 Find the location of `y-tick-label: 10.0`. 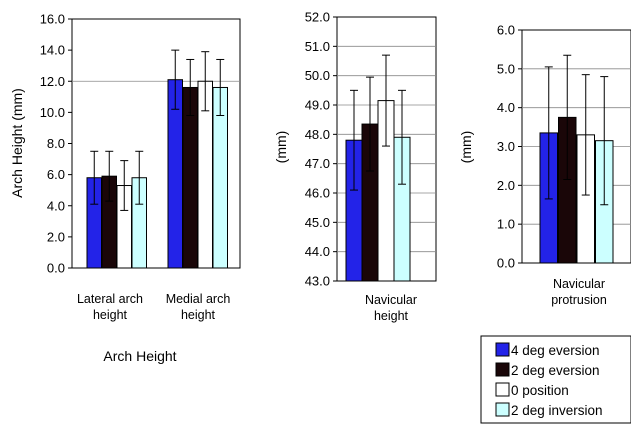

y-tick-label: 10.0 is located at coordinates (52, 112).